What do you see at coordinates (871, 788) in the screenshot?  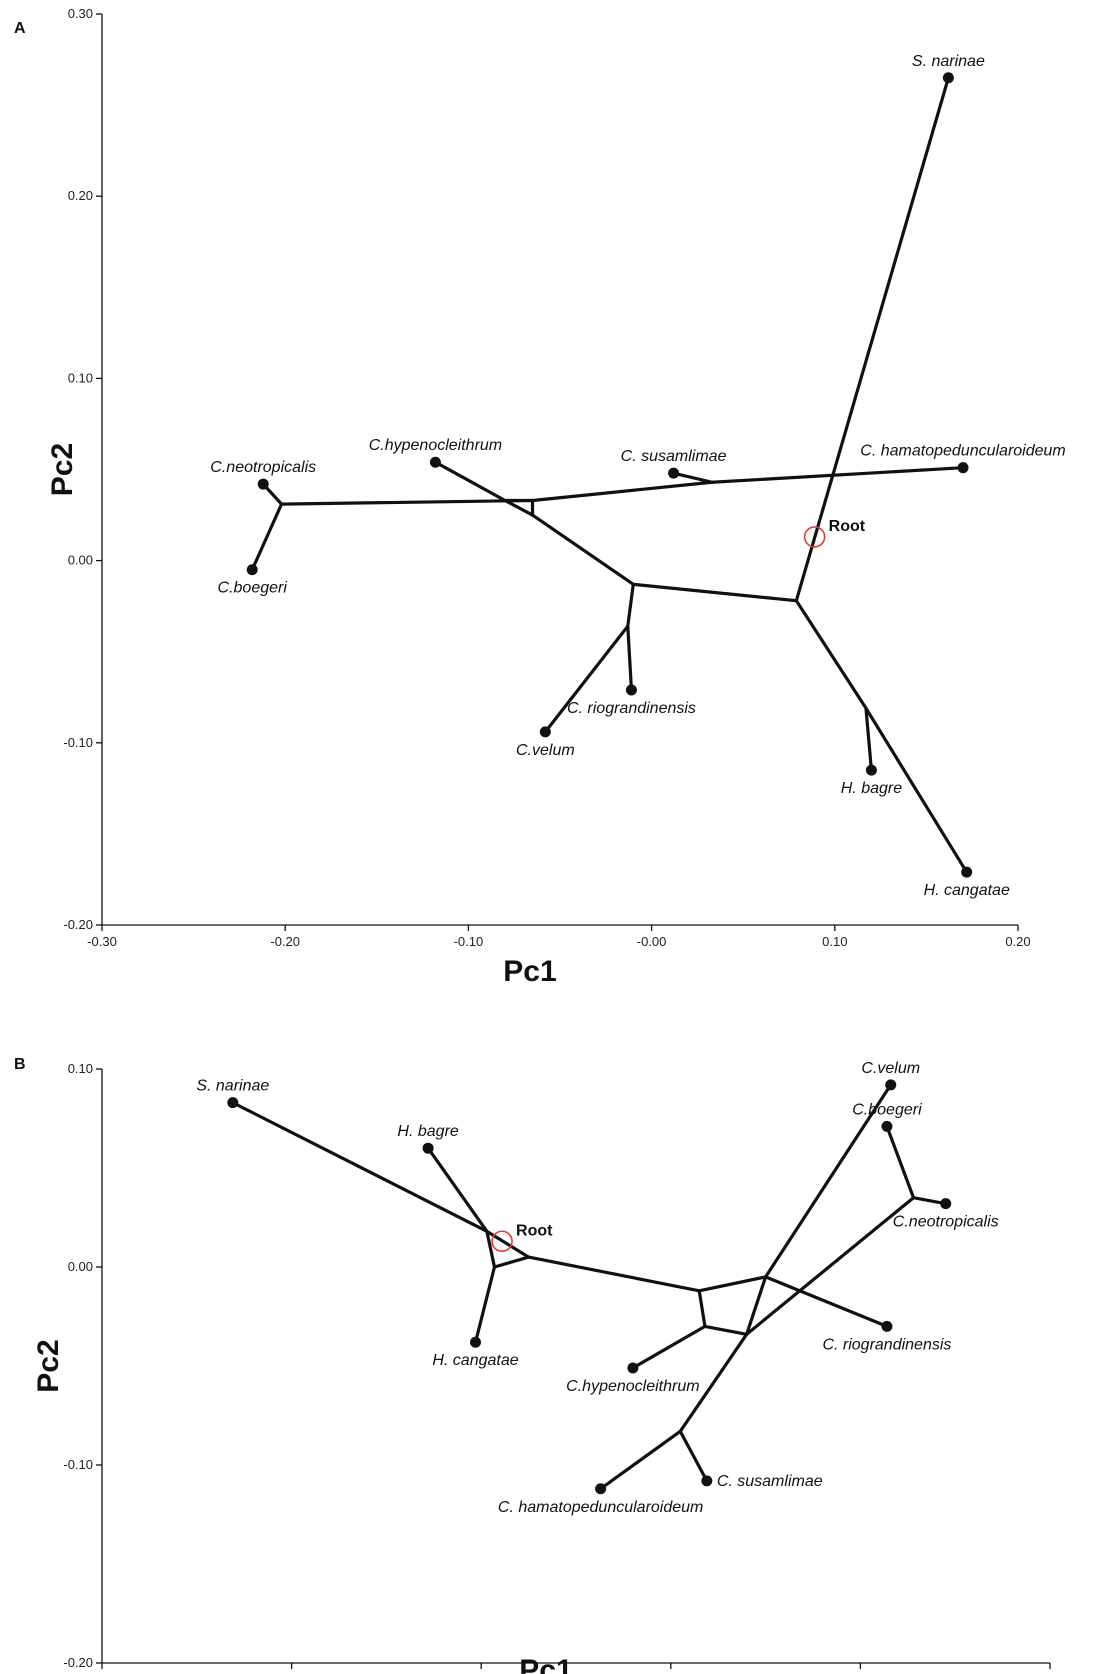 I see `taxon-label: H. bagre` at bounding box center [871, 788].